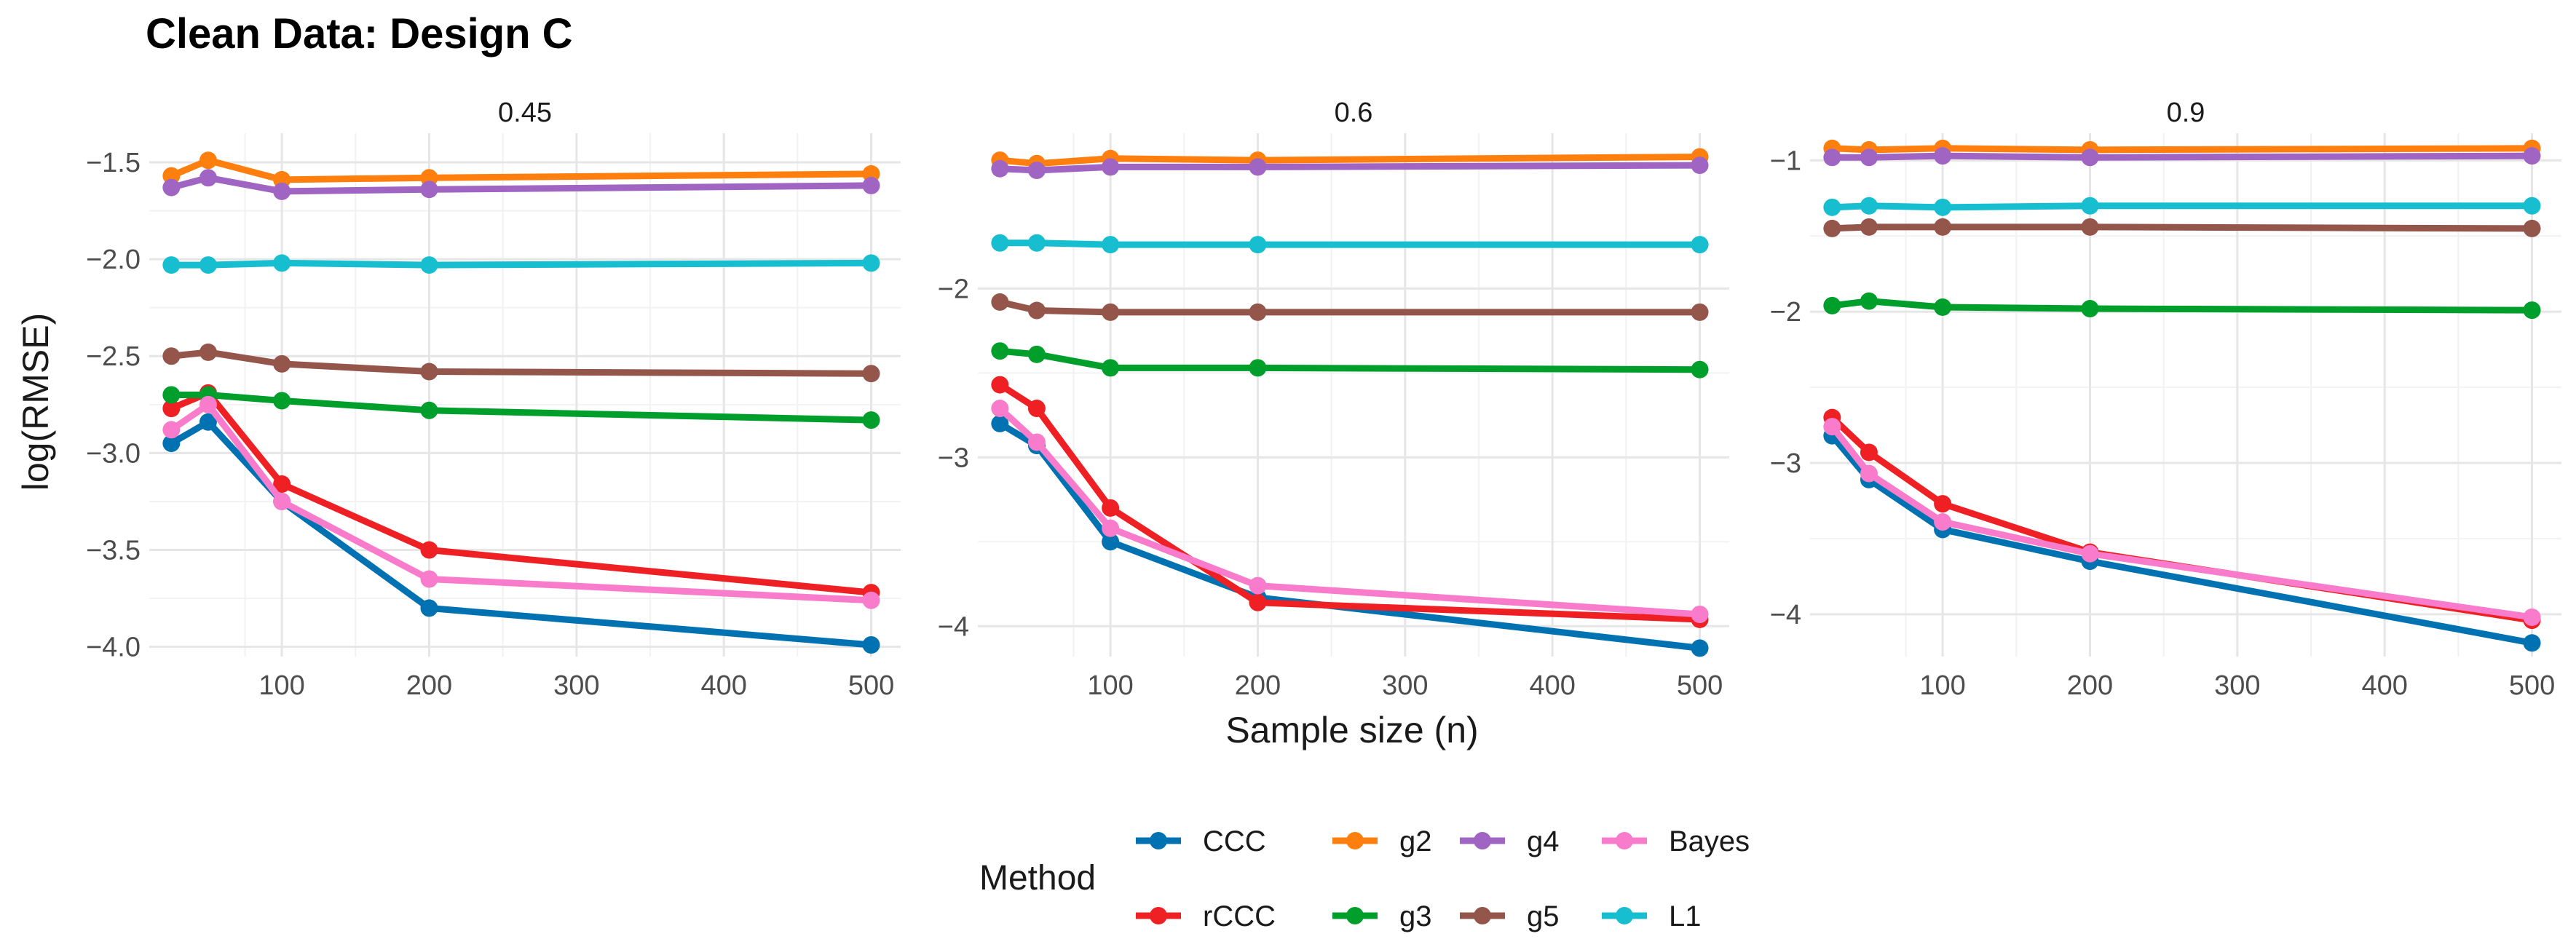  Describe the element at coordinates (1510, 841) in the screenshot. I see `legend-item-g4: g4` at that location.